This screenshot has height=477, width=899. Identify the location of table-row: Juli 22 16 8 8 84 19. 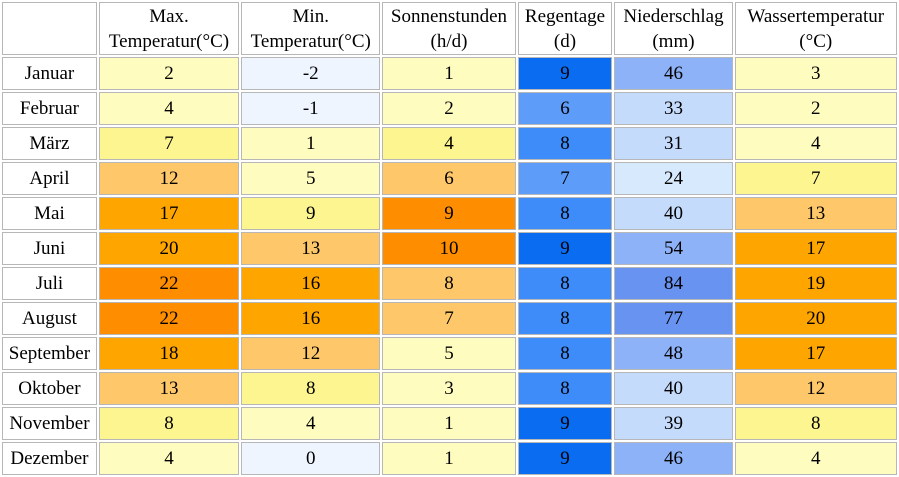
(449, 283).